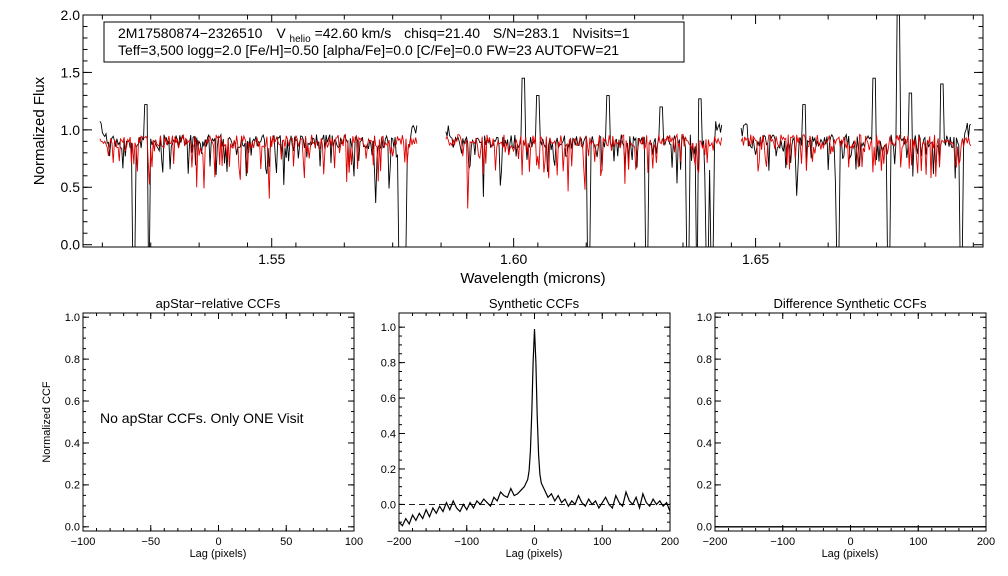  Describe the element at coordinates (353, 33) in the screenshot. I see `velocity-value: =42.60 km/s` at that location.